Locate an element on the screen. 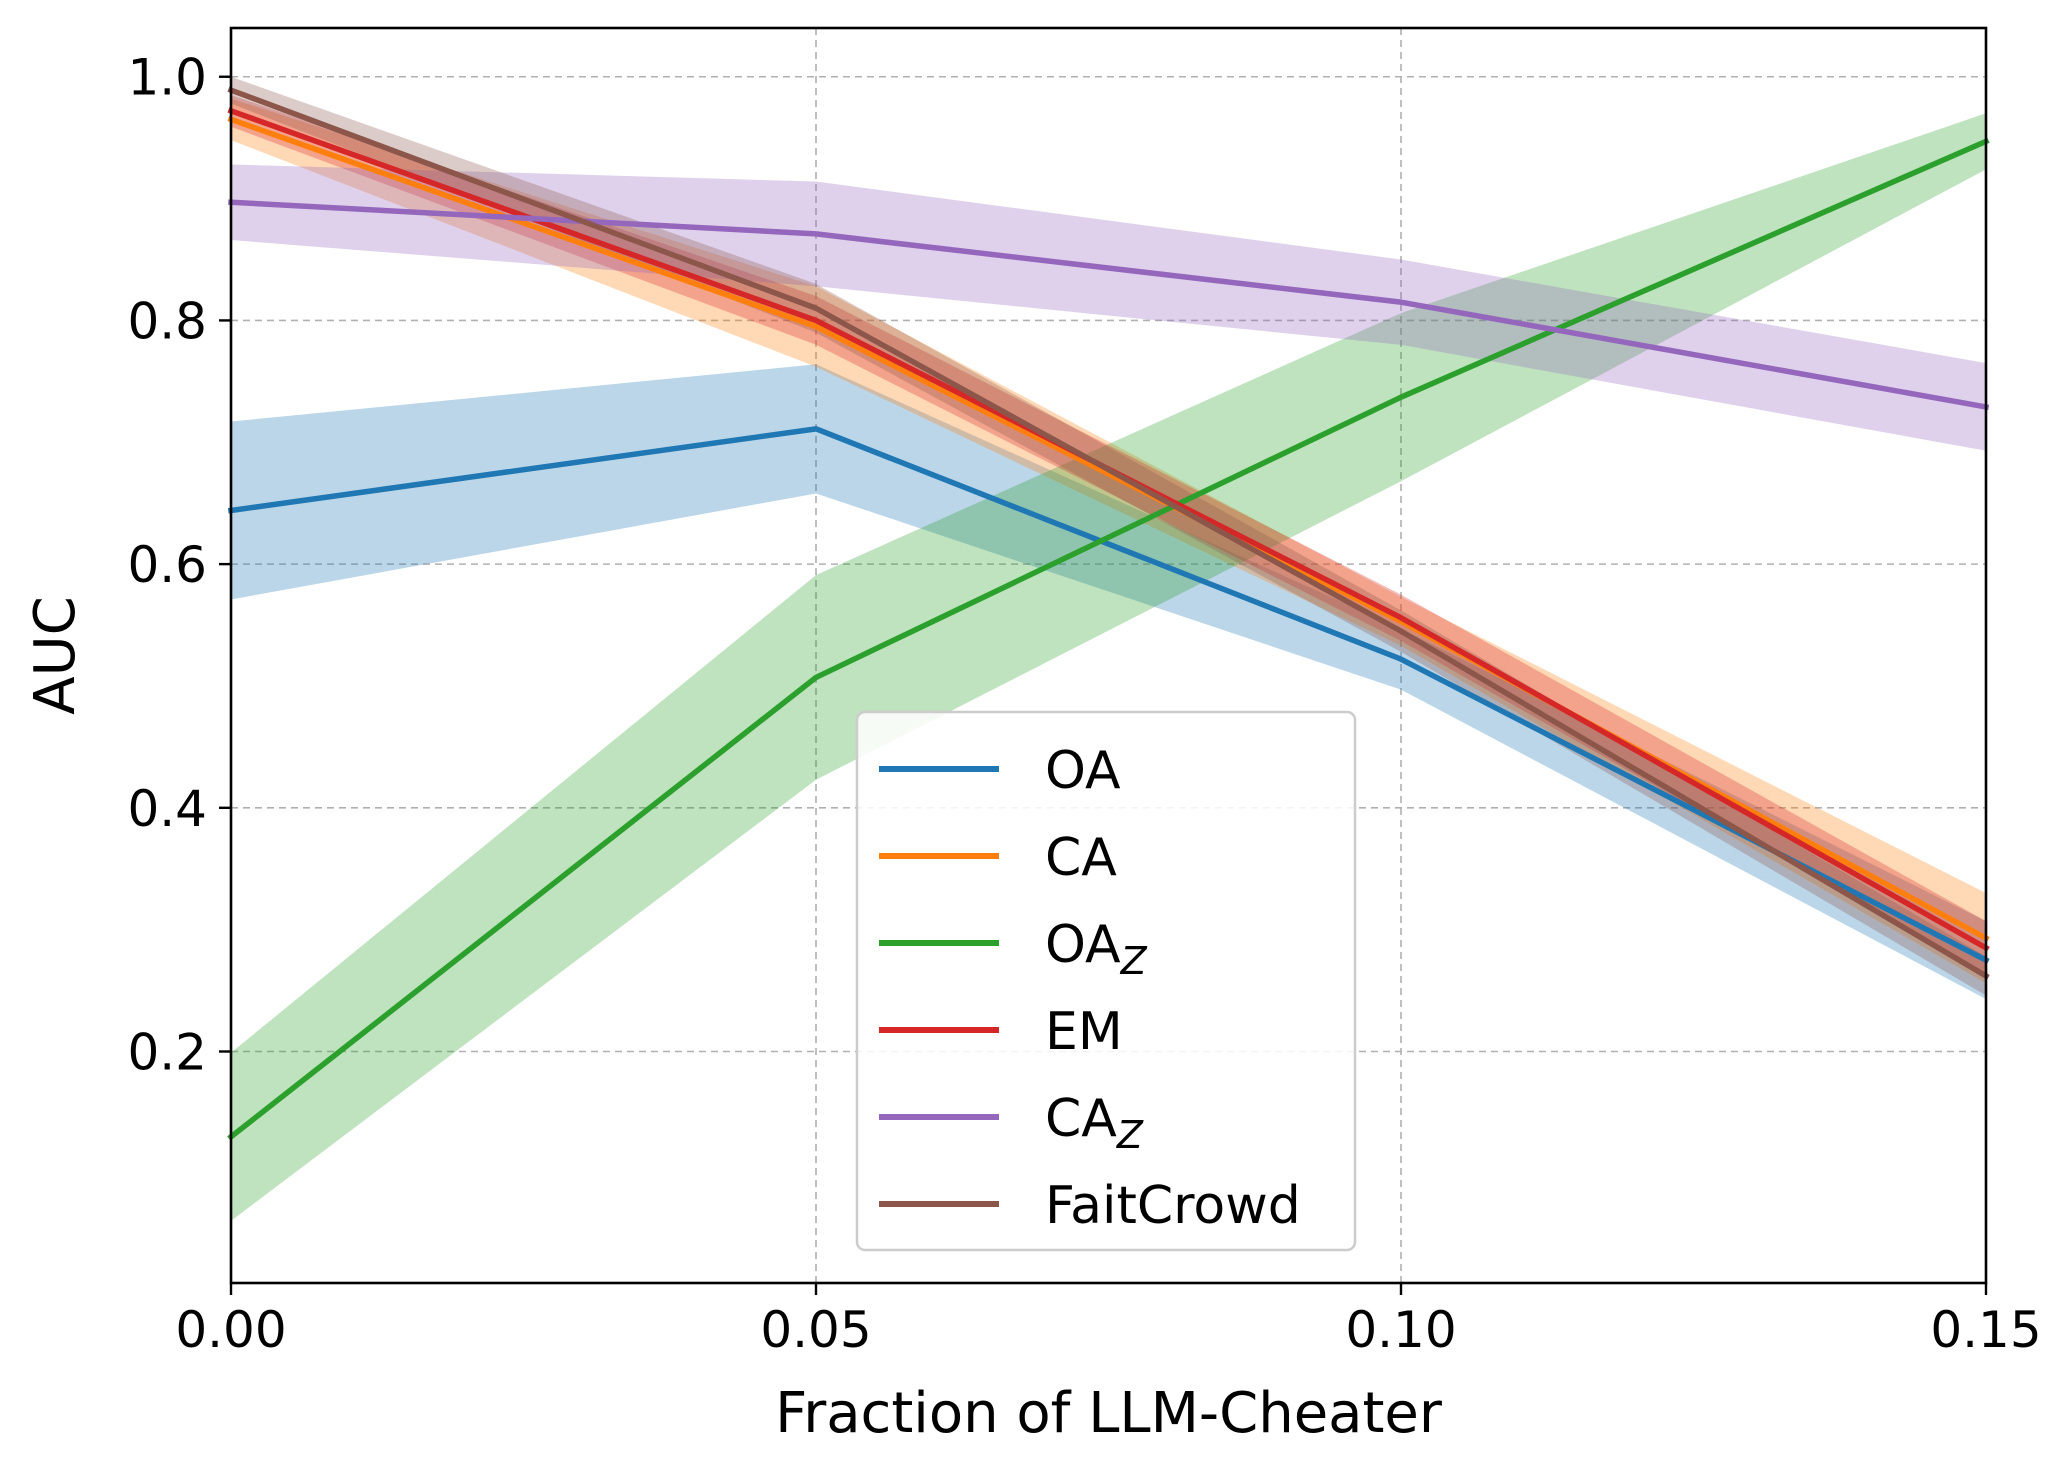 This screenshot has width=2069, height=1469. y-axis: 0.2 0.4 0.6 0.8 1.0 is located at coordinates (179, 565).